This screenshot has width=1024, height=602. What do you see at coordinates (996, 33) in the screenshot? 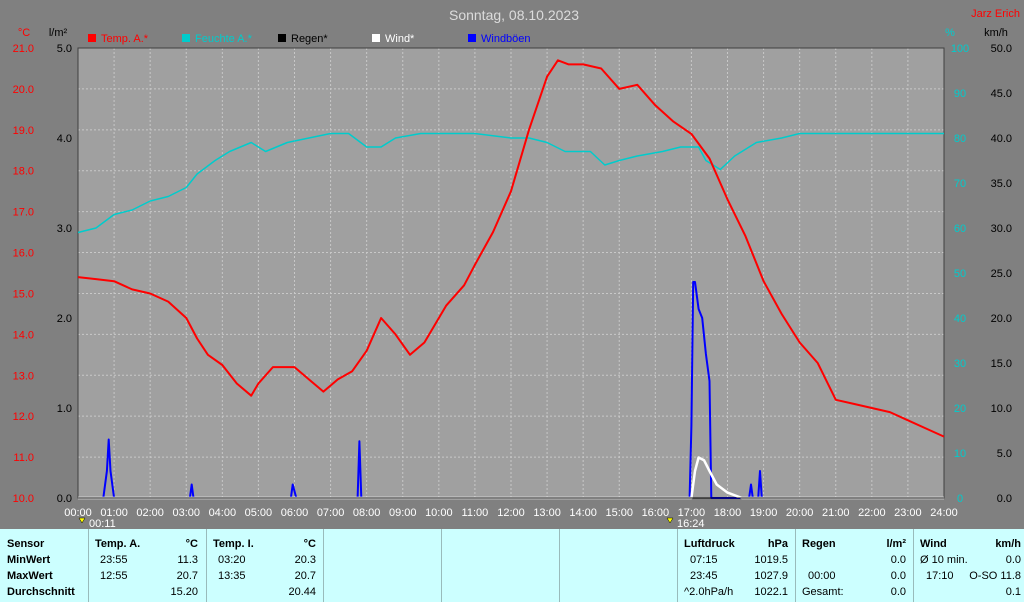
I see `wind-unit-label: km/h` at bounding box center [996, 33].